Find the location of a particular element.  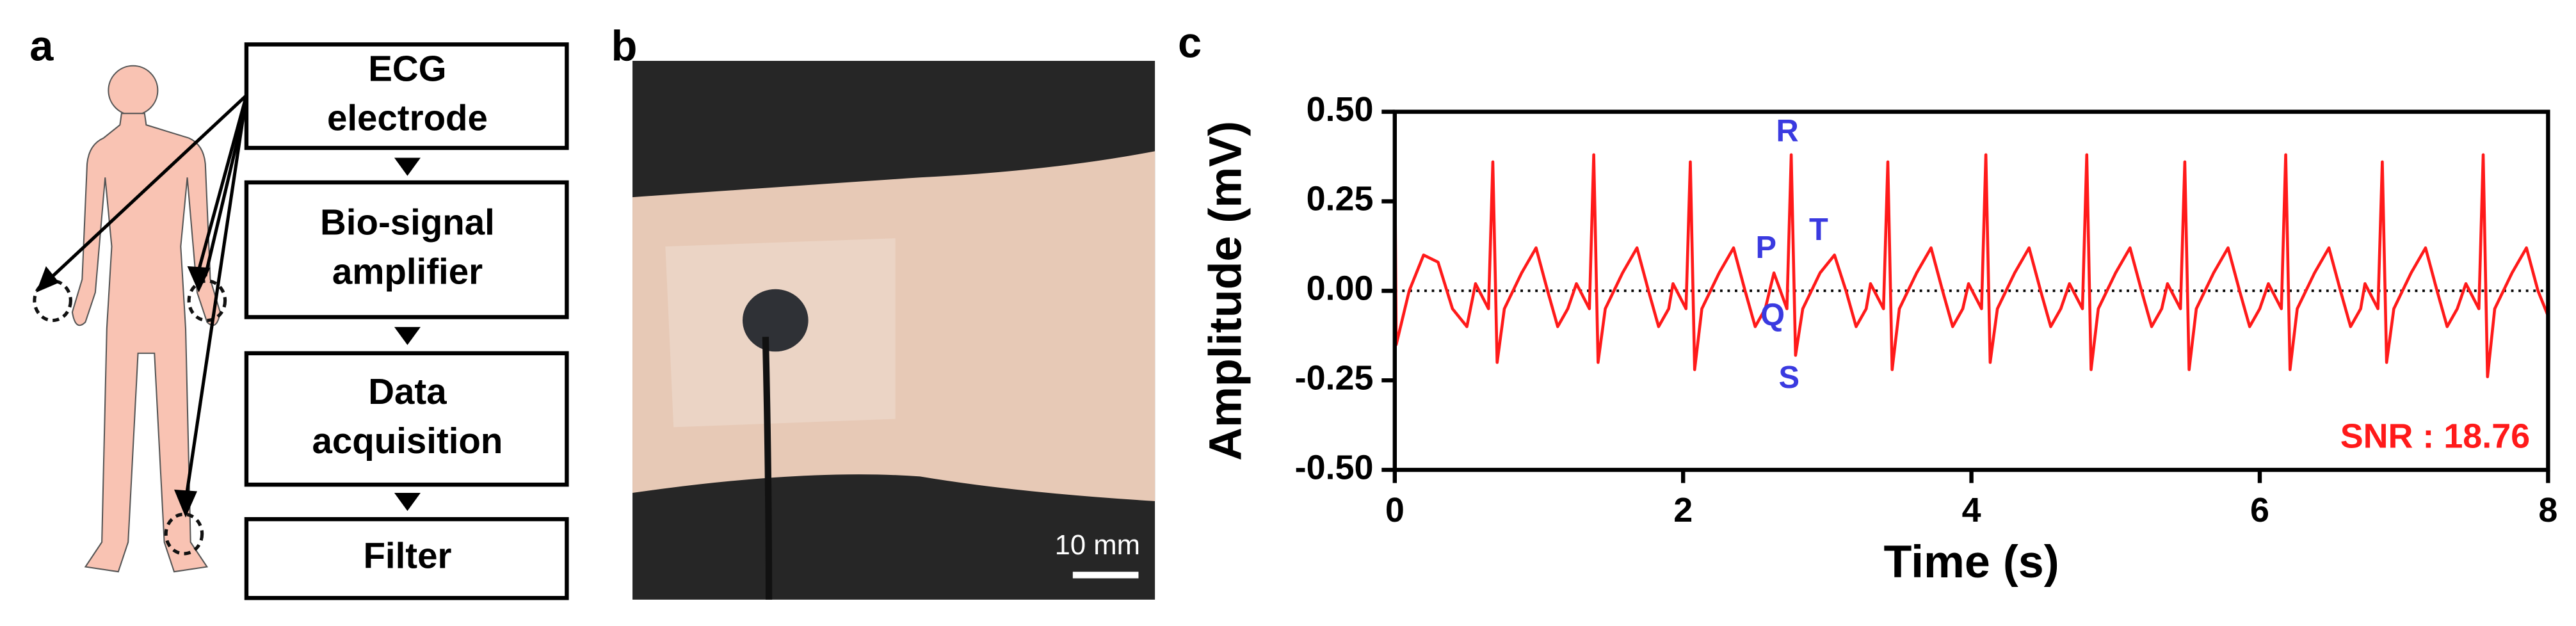

arrowheads is located at coordinates (228, 337).